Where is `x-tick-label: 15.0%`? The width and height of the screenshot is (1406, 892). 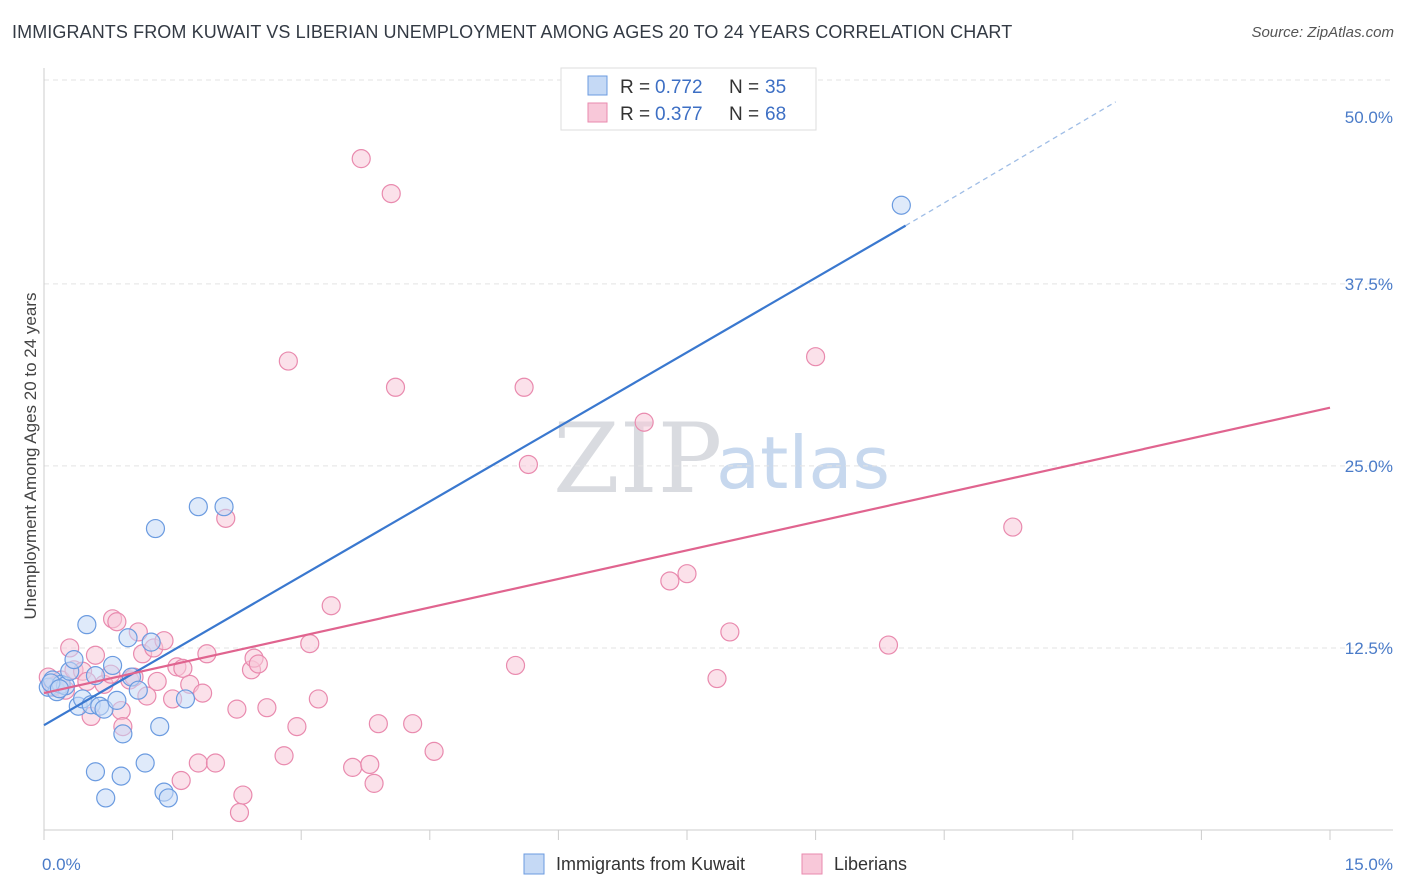 x-tick-label: 15.0% is located at coordinates (1369, 864).